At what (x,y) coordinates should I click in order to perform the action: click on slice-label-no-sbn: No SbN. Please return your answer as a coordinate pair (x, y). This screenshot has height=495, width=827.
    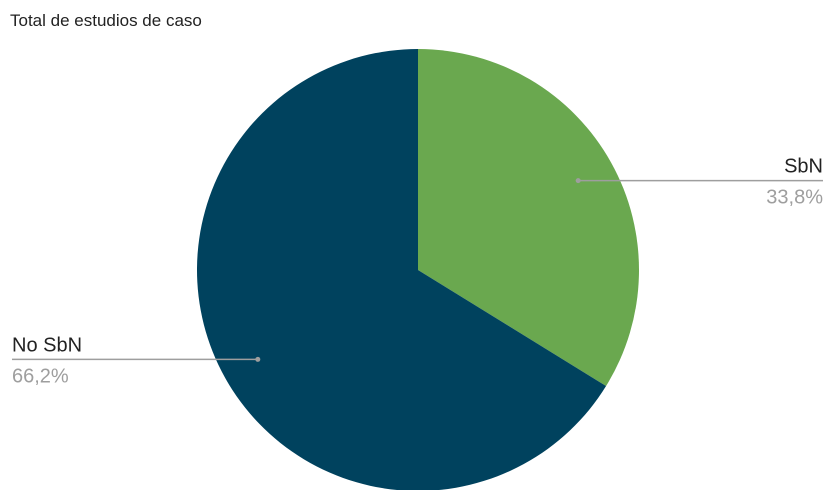
    Looking at the image, I should click on (47, 345).